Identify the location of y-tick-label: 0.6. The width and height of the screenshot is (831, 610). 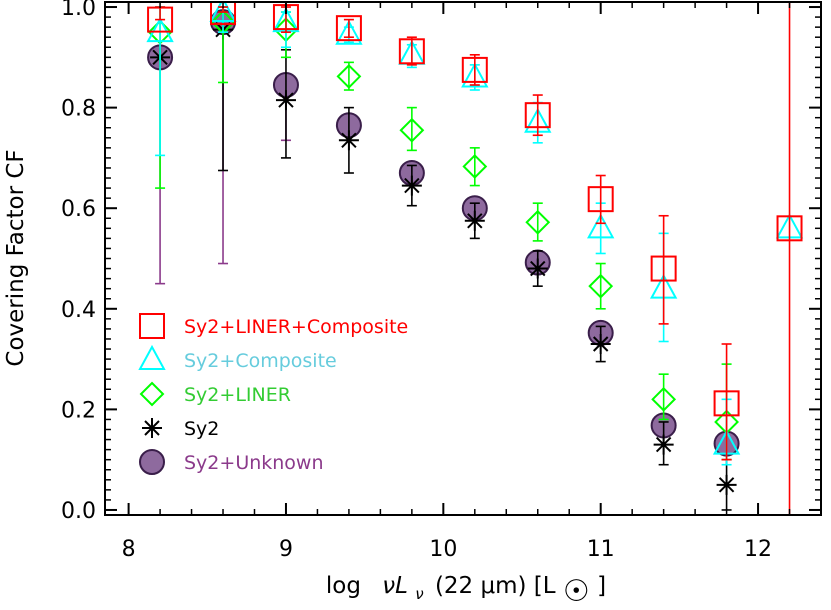
(78, 209).